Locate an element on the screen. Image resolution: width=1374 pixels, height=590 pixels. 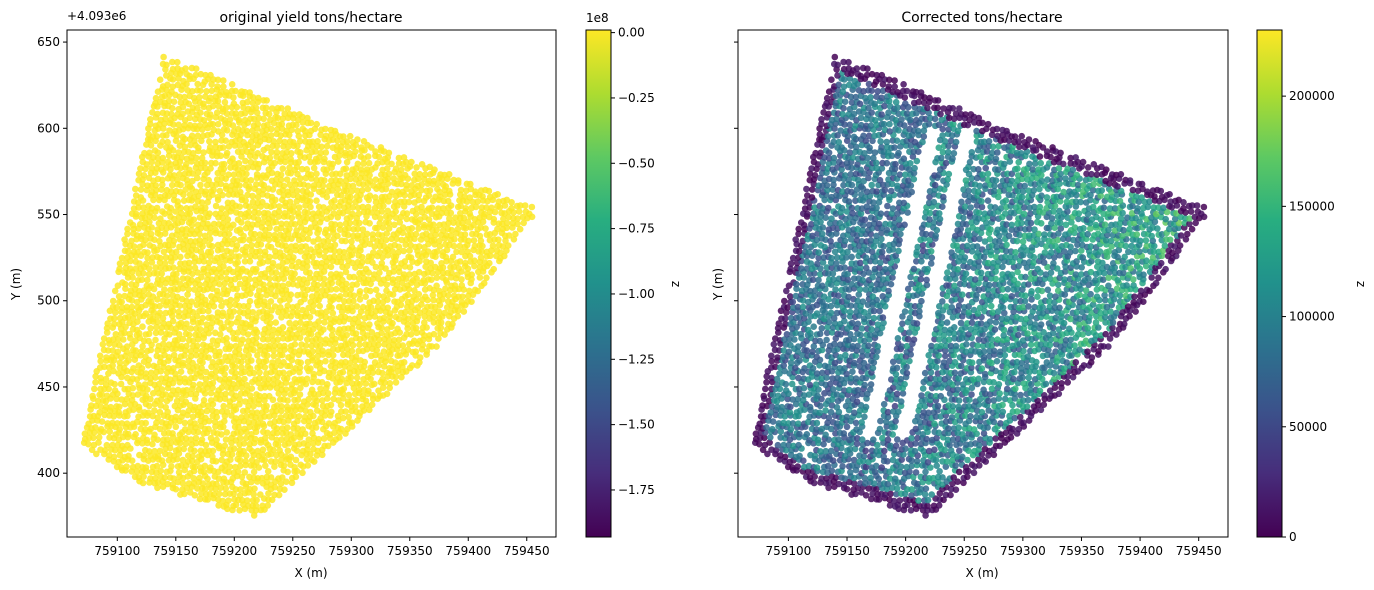
left-y-offset-label: +4.093e6 is located at coordinates (96, 16).